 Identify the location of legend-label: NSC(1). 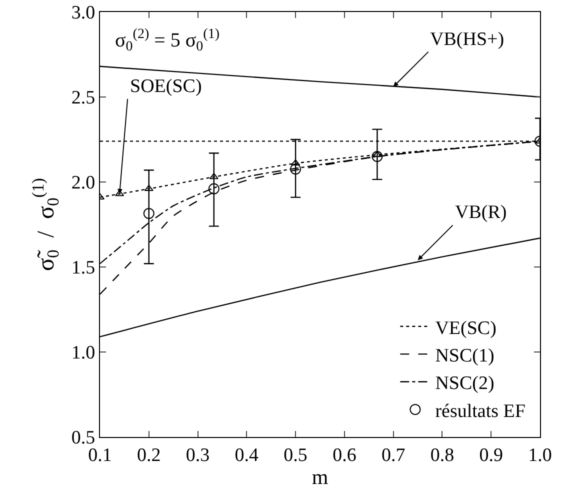
(464, 355).